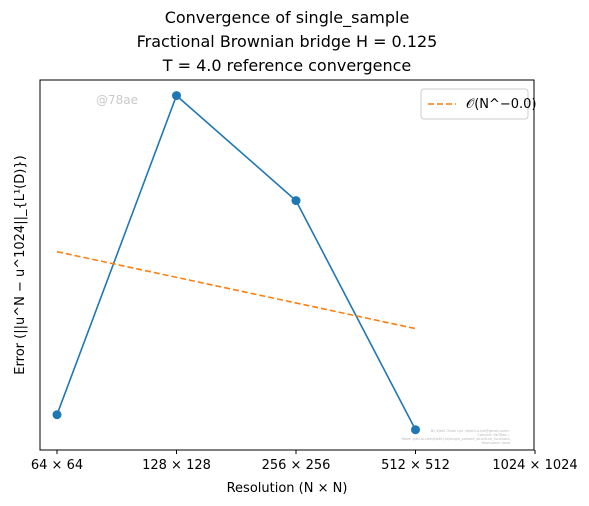 The image size is (589, 506). Describe the element at coordinates (287, 41) in the screenshot. I see `chart-title-line-2: Fractional Brownian bridge H = 0.125` at that location.